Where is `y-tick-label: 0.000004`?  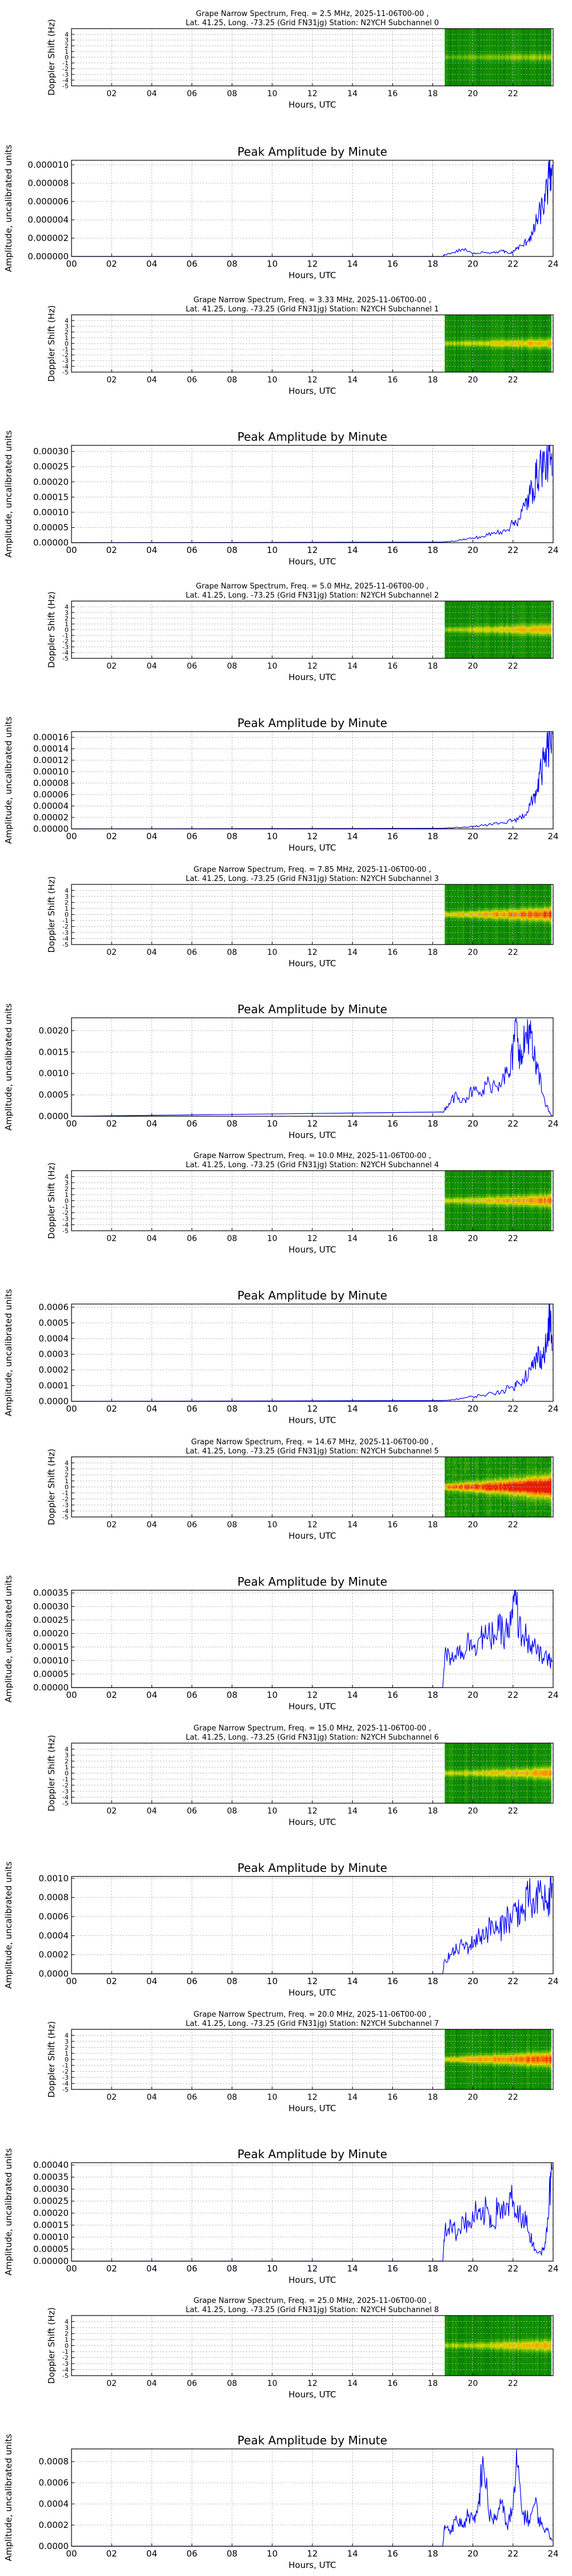 y-tick-label: 0.000004 is located at coordinates (48, 220).